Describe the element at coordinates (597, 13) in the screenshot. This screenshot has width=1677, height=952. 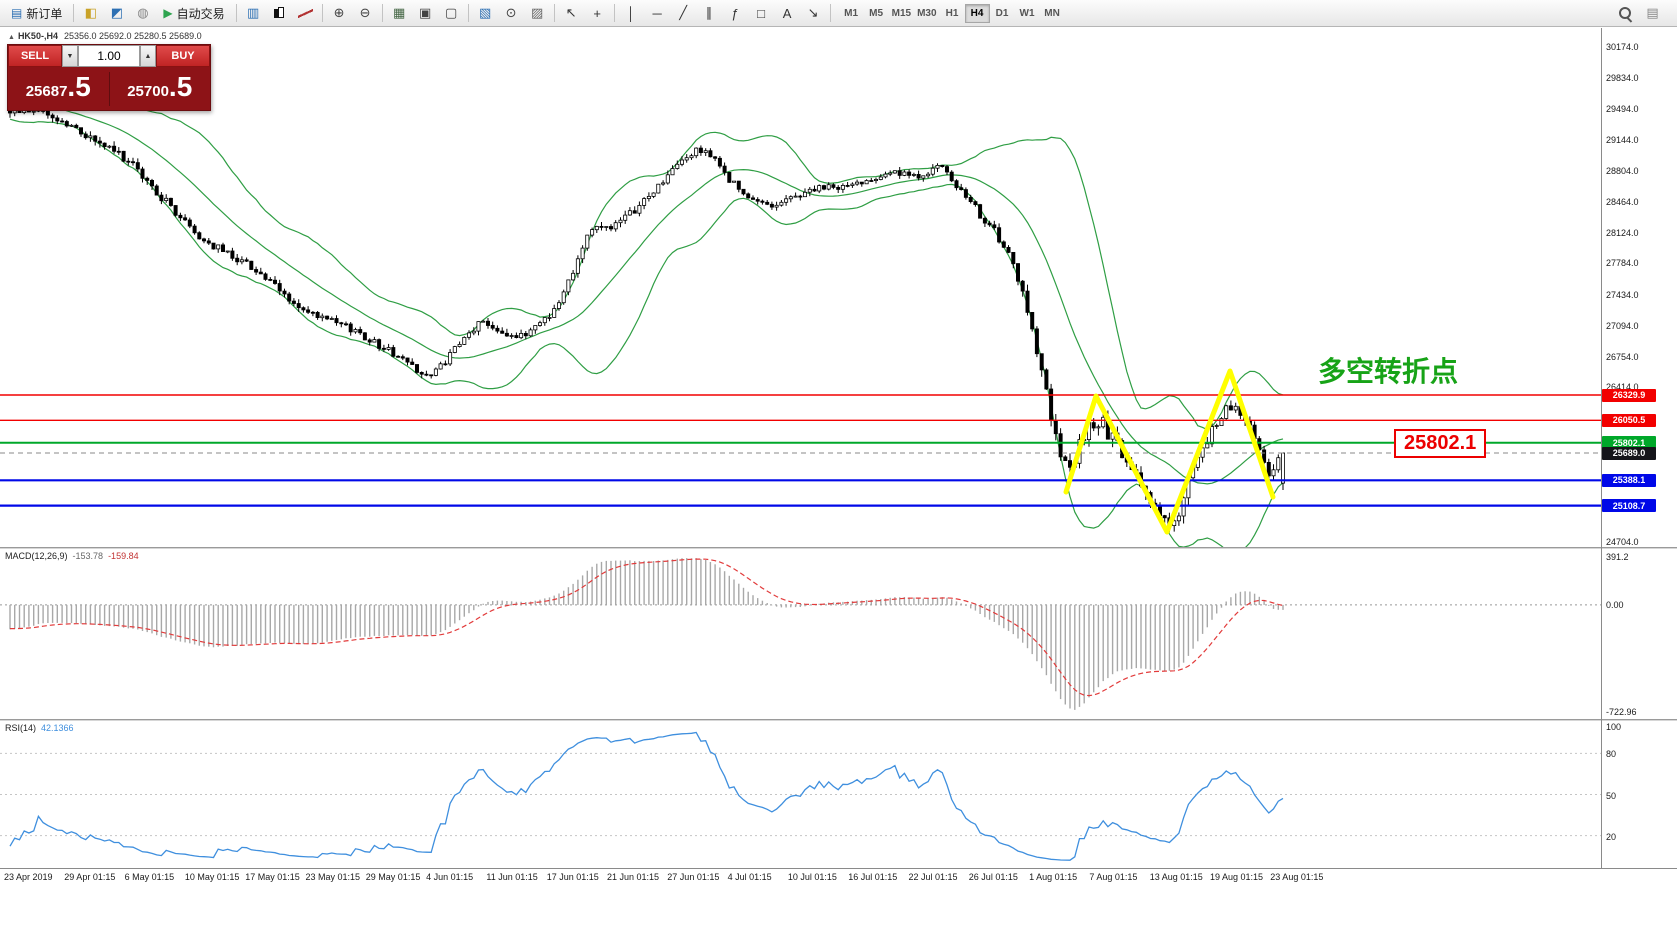
I see `crosshair-icon: +` at that location.